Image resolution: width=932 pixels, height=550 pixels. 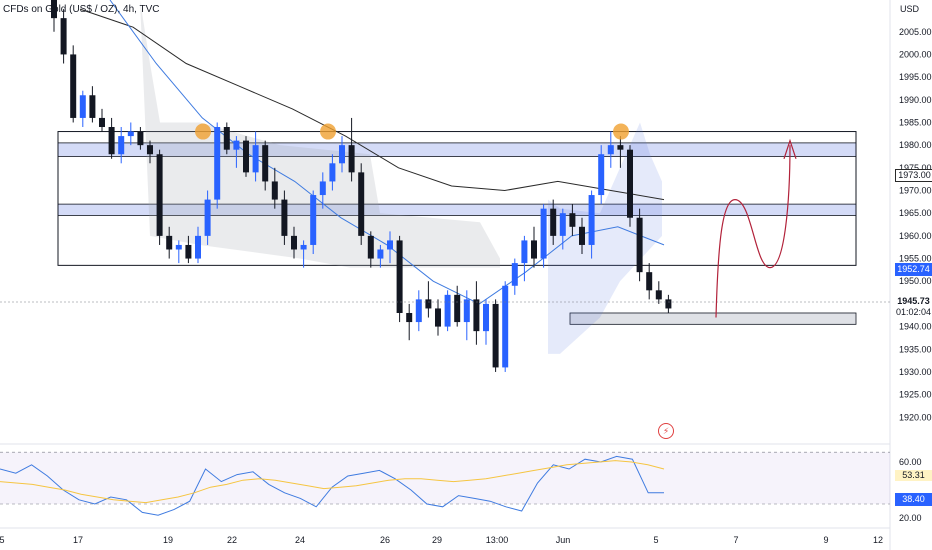 I want to click on y-tick-label: 1985.00, so click(x=915, y=122).